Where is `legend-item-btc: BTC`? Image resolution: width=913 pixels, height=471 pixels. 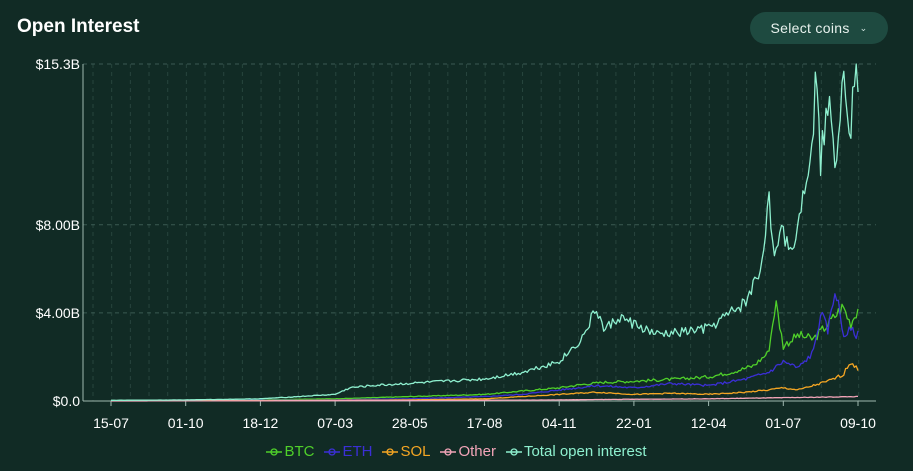 legend-item-btc: BTC is located at coordinates (290, 451).